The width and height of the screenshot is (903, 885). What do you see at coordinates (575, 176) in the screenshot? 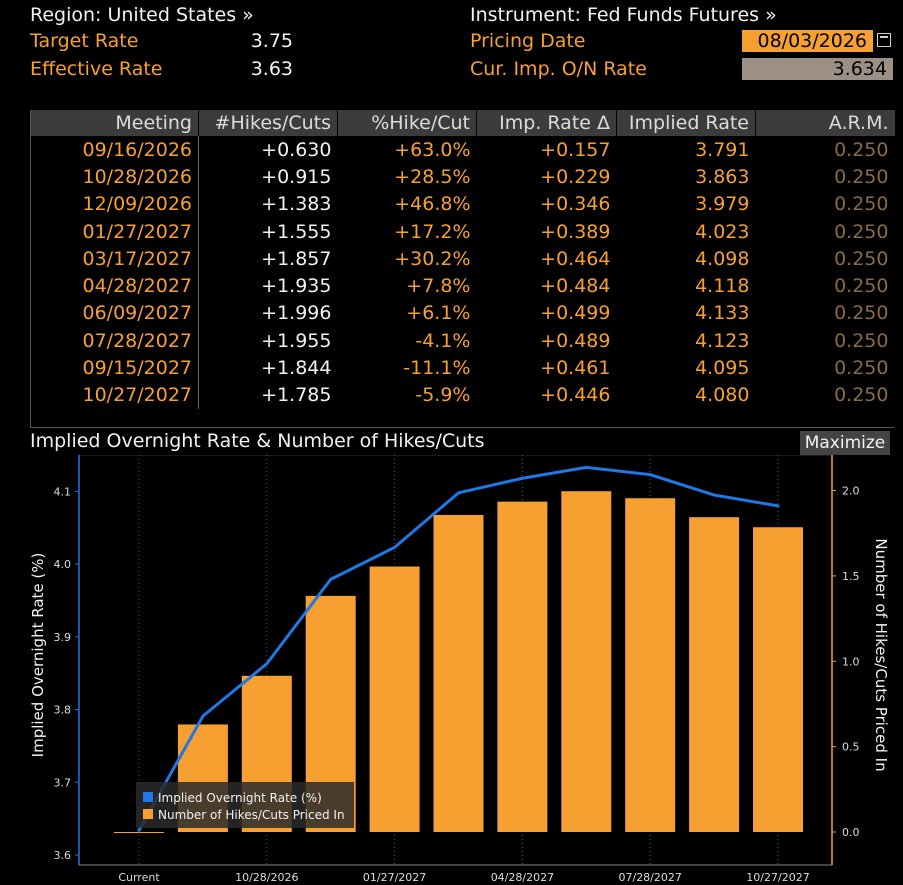
I see `table-cell: +0.229` at bounding box center [575, 176].